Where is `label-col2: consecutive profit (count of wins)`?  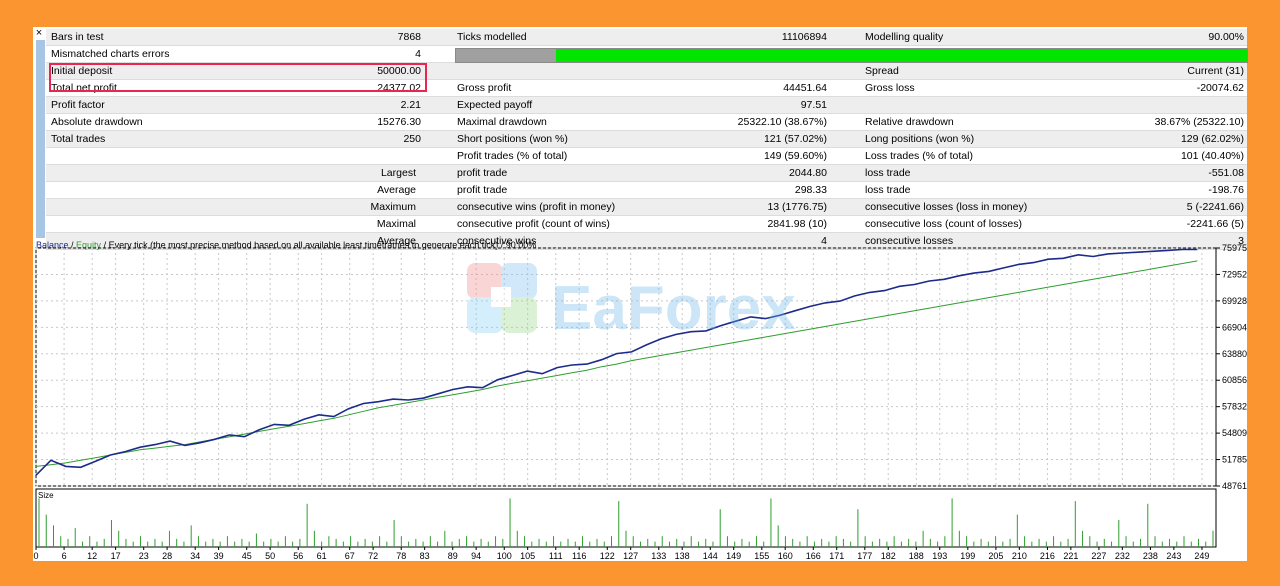
label-col2: consecutive profit (count of wins) is located at coordinates (533, 224).